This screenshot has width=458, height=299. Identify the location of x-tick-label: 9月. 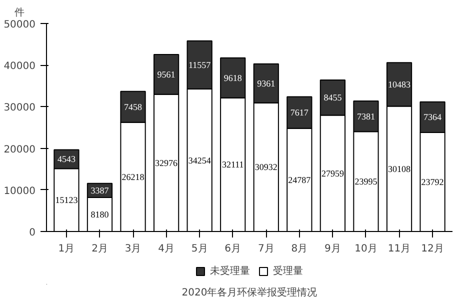
(332, 249).